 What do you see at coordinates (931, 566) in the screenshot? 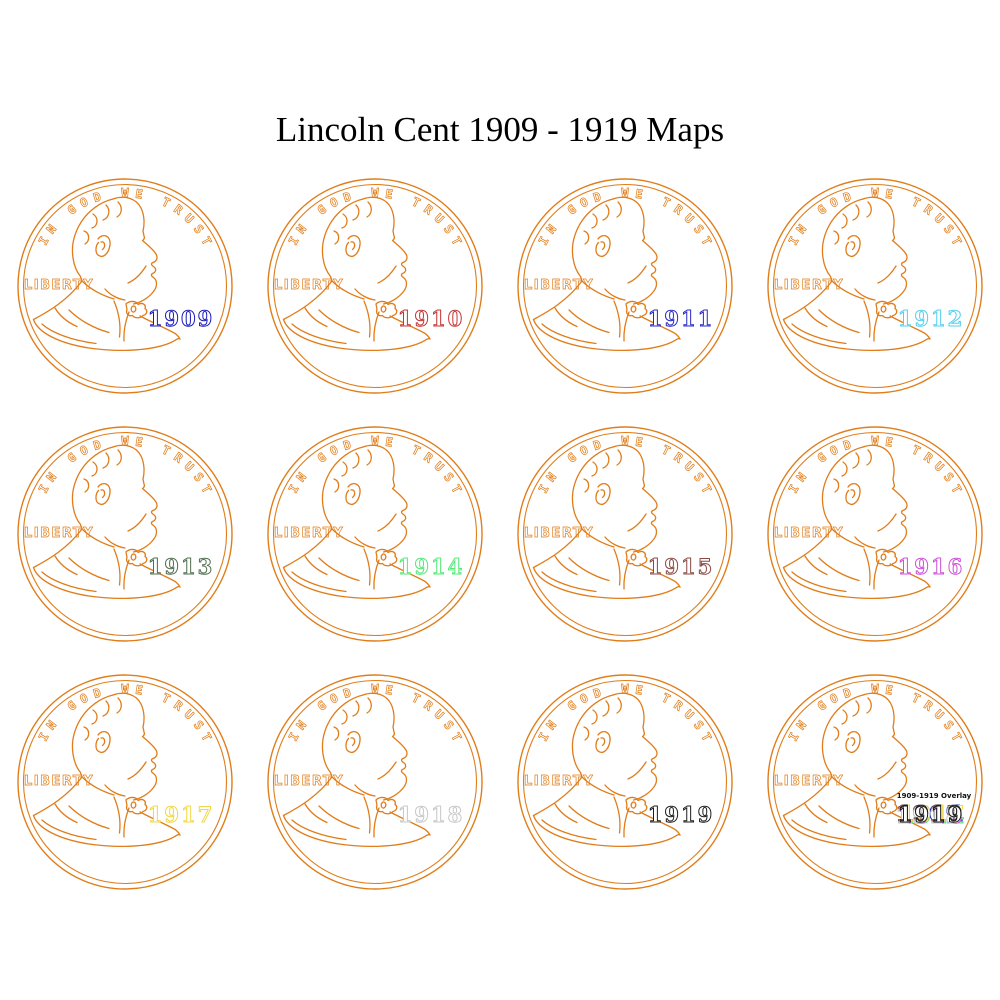
I see `date-text: 1916` at bounding box center [931, 566].